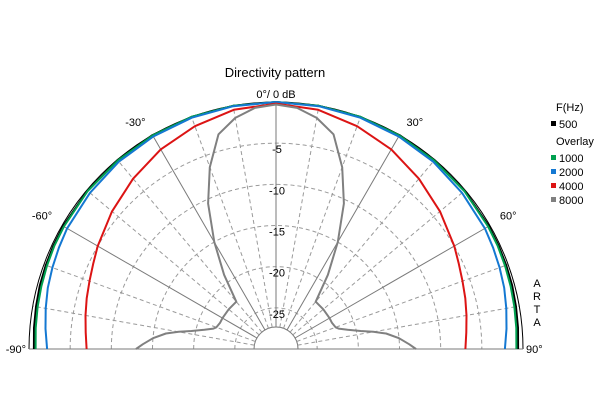  What do you see at coordinates (277, 315) in the screenshot?
I see `db-tick-label: -25` at bounding box center [277, 315].